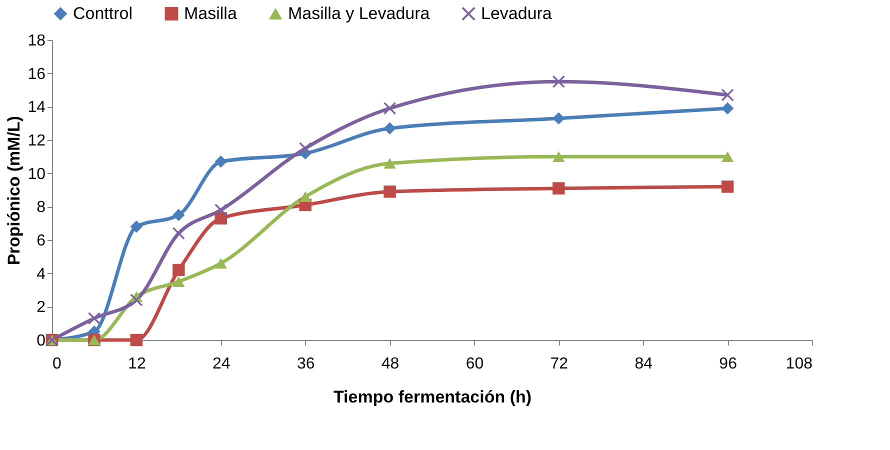 The height and width of the screenshot is (450, 890). What do you see at coordinates (559, 364) in the screenshot?
I see `x-tick-label: 72` at bounding box center [559, 364].